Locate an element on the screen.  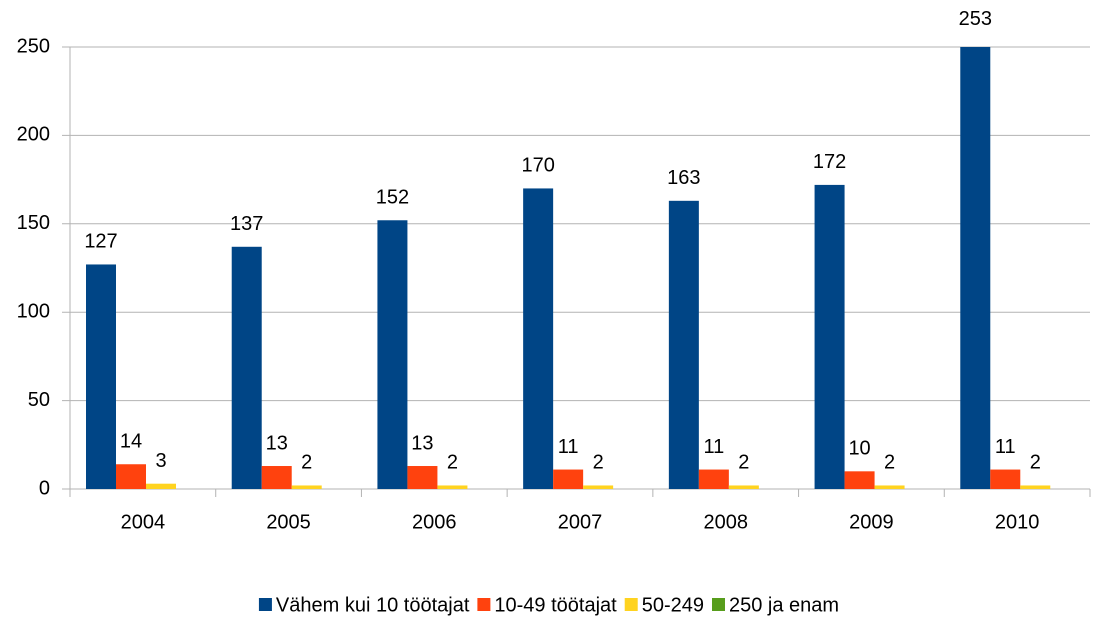
legend-label: 10-49 töötajat is located at coordinates (555, 605).